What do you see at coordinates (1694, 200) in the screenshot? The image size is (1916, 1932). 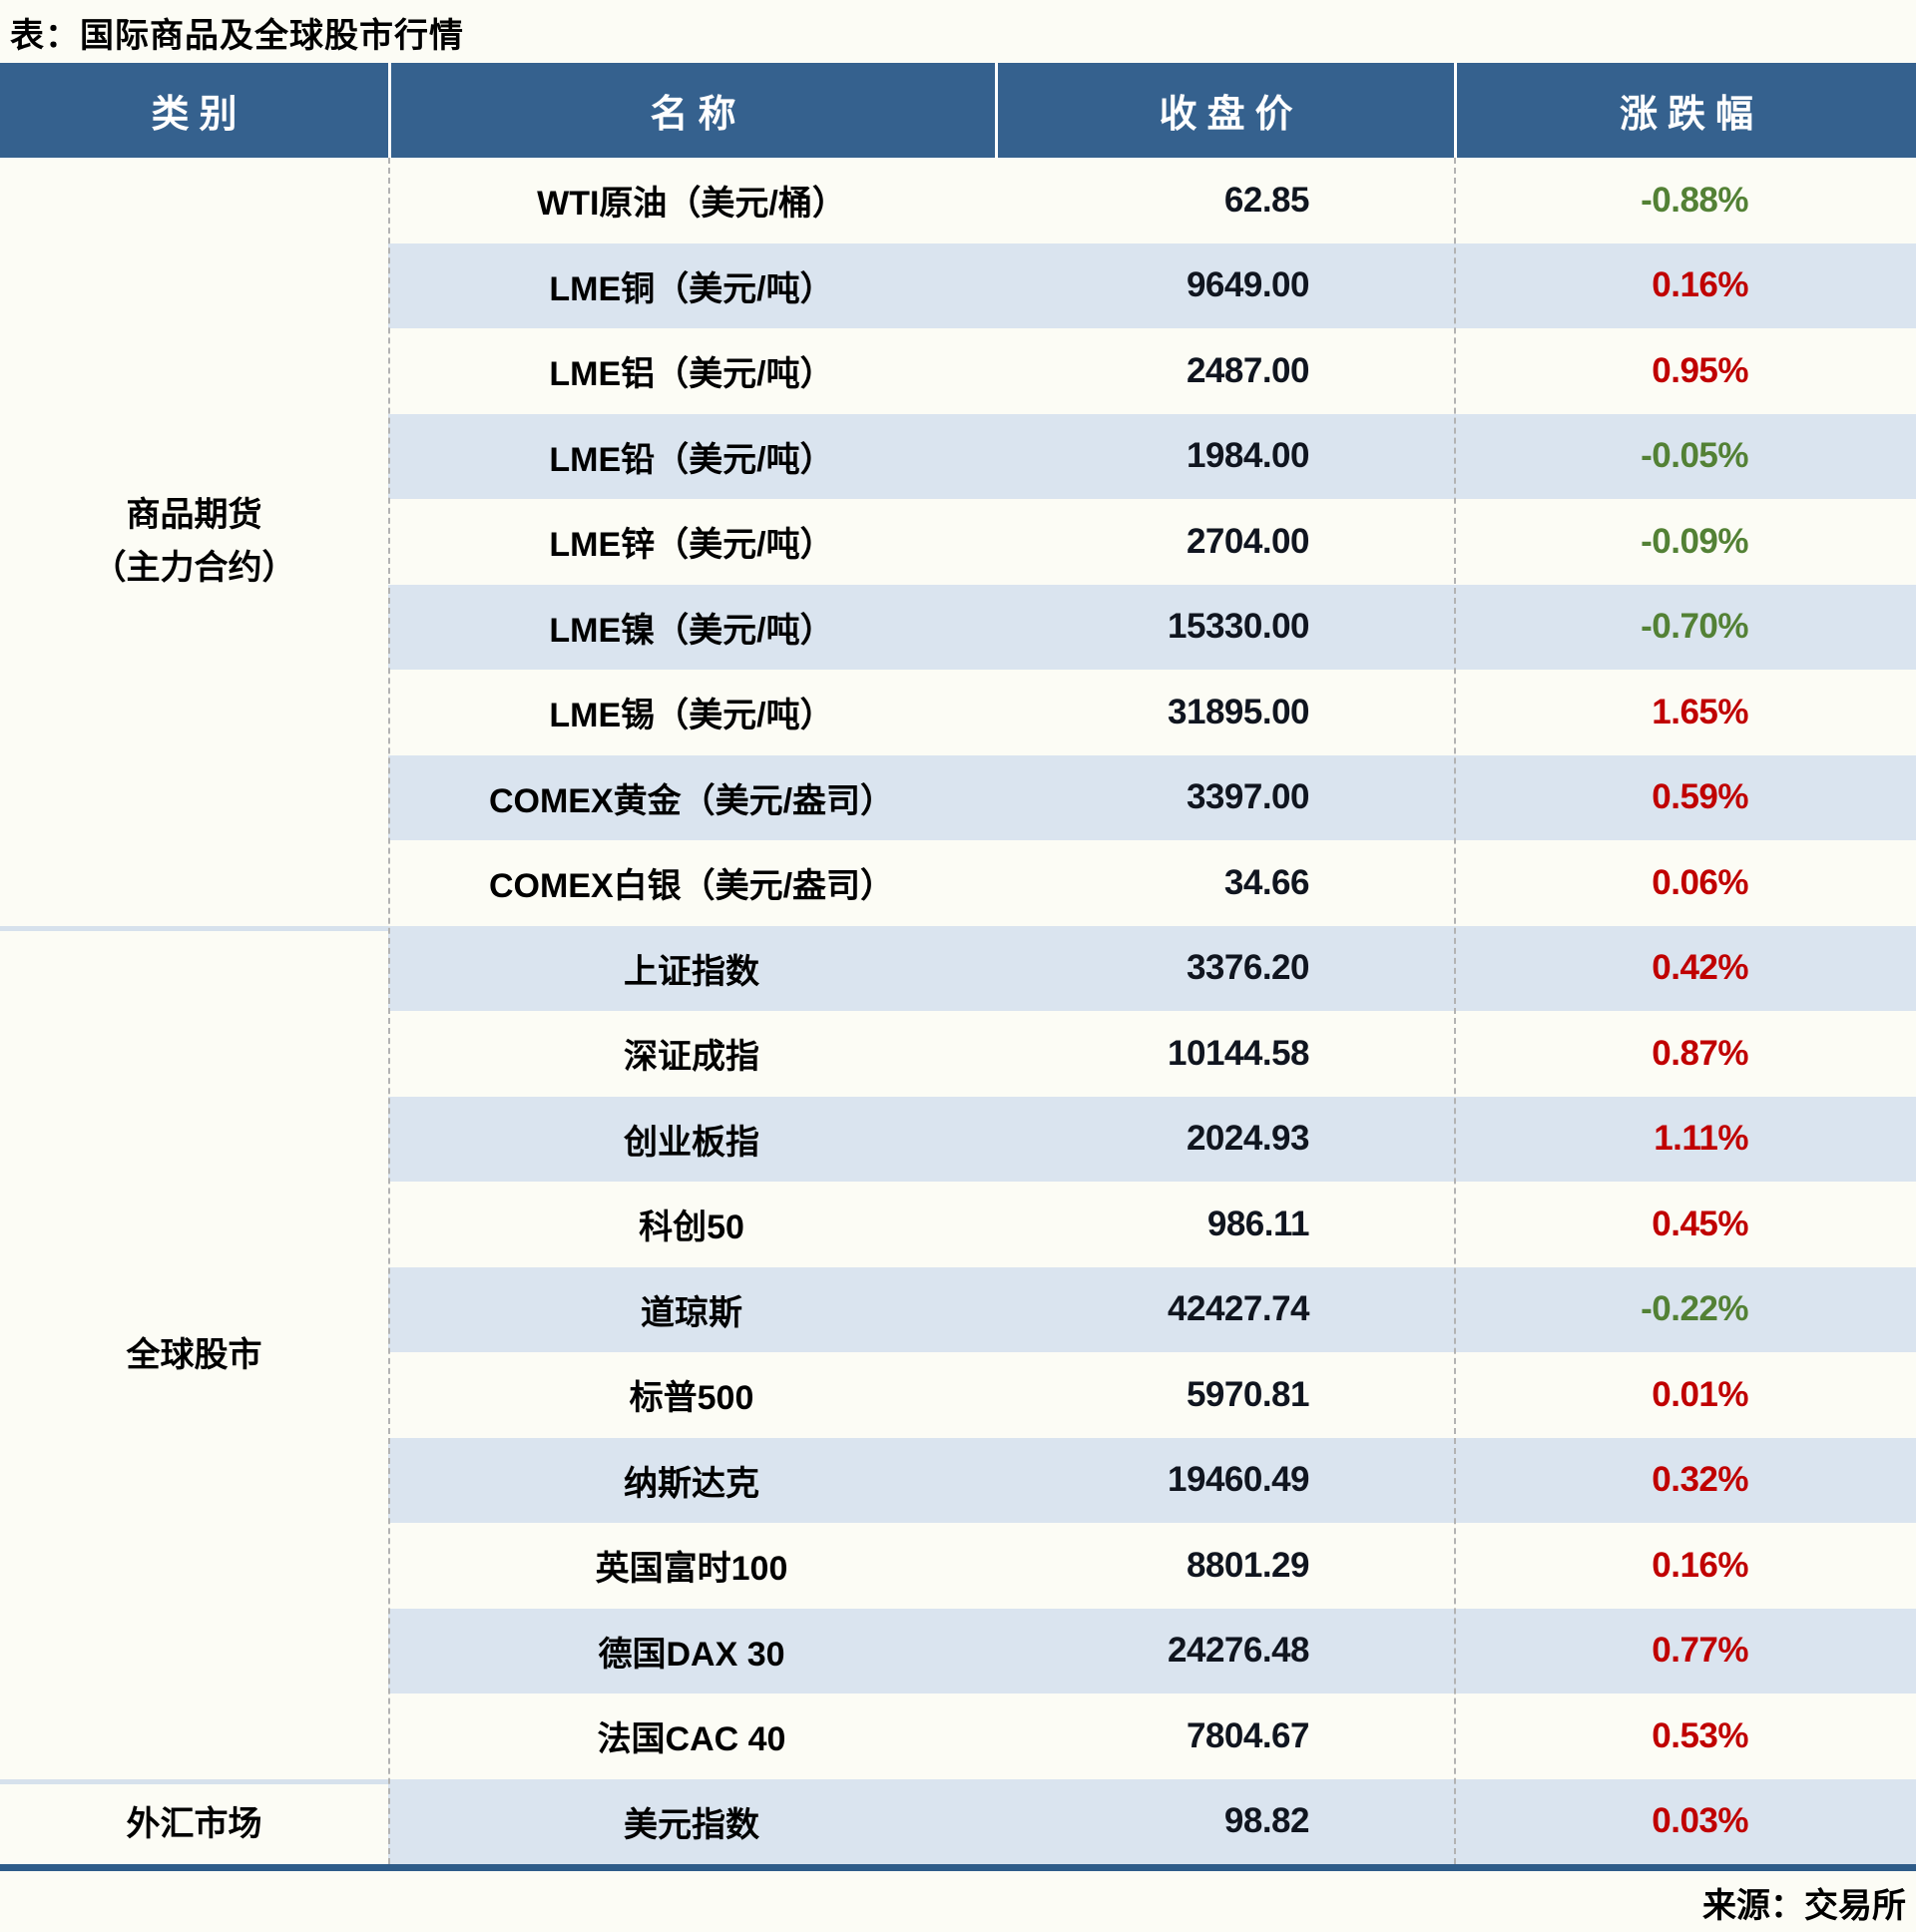 I see `change-value: -0.88%` at bounding box center [1694, 200].